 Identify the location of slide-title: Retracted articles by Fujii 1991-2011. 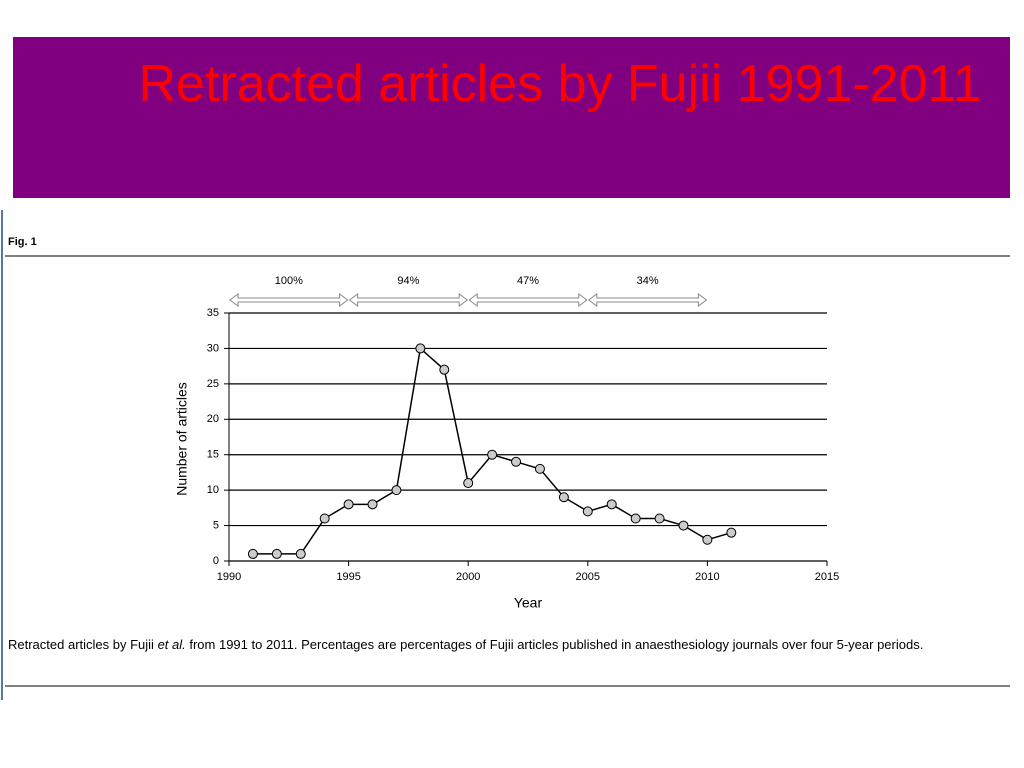
(560, 84).